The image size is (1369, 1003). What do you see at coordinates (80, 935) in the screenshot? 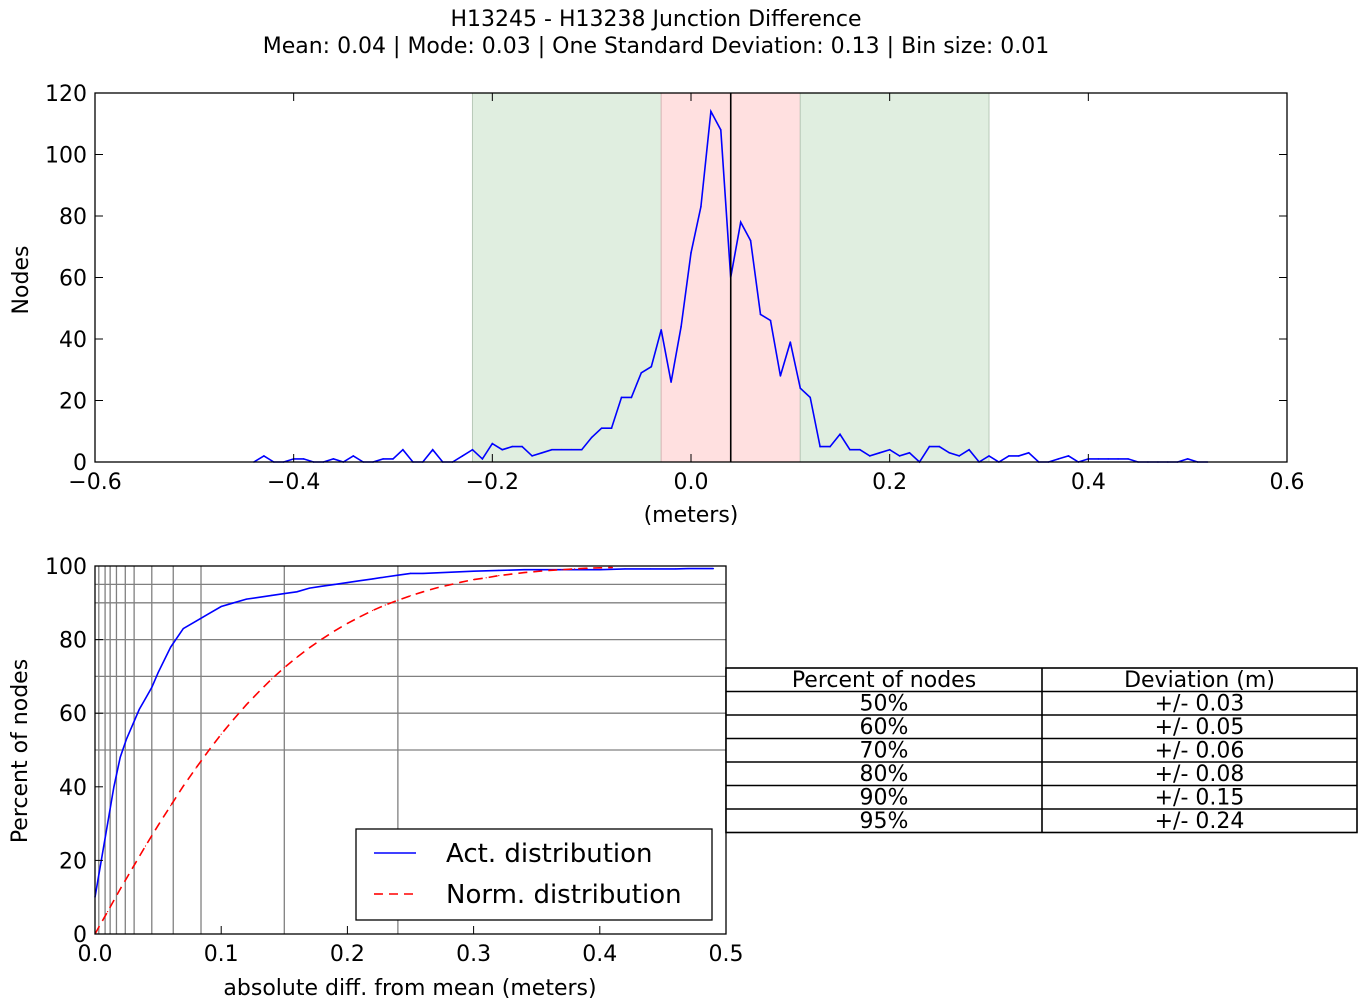
I see `cumulative-y-tick-label: 0` at bounding box center [80, 935].